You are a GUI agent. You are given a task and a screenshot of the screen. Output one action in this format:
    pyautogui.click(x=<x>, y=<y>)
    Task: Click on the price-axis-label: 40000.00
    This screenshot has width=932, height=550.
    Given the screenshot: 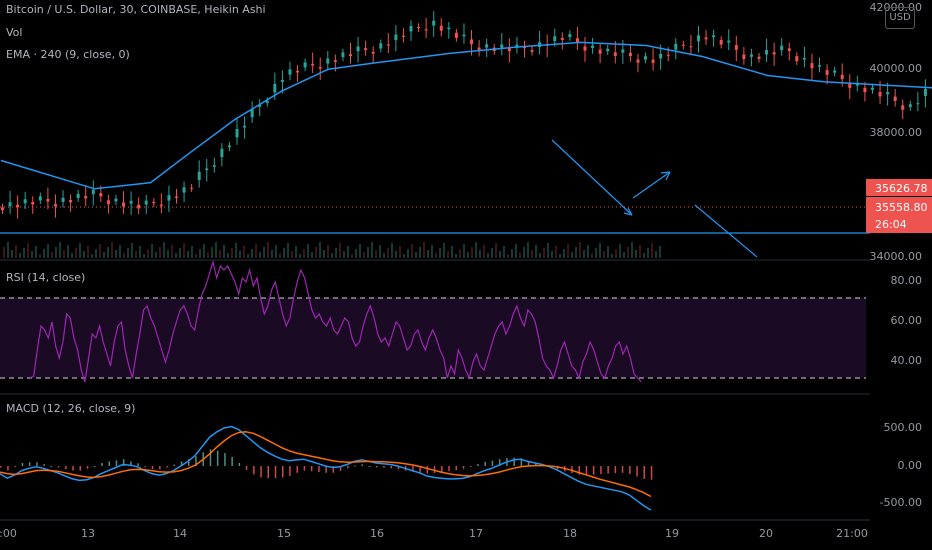 What is the action you would take?
    pyautogui.click(x=896, y=68)
    